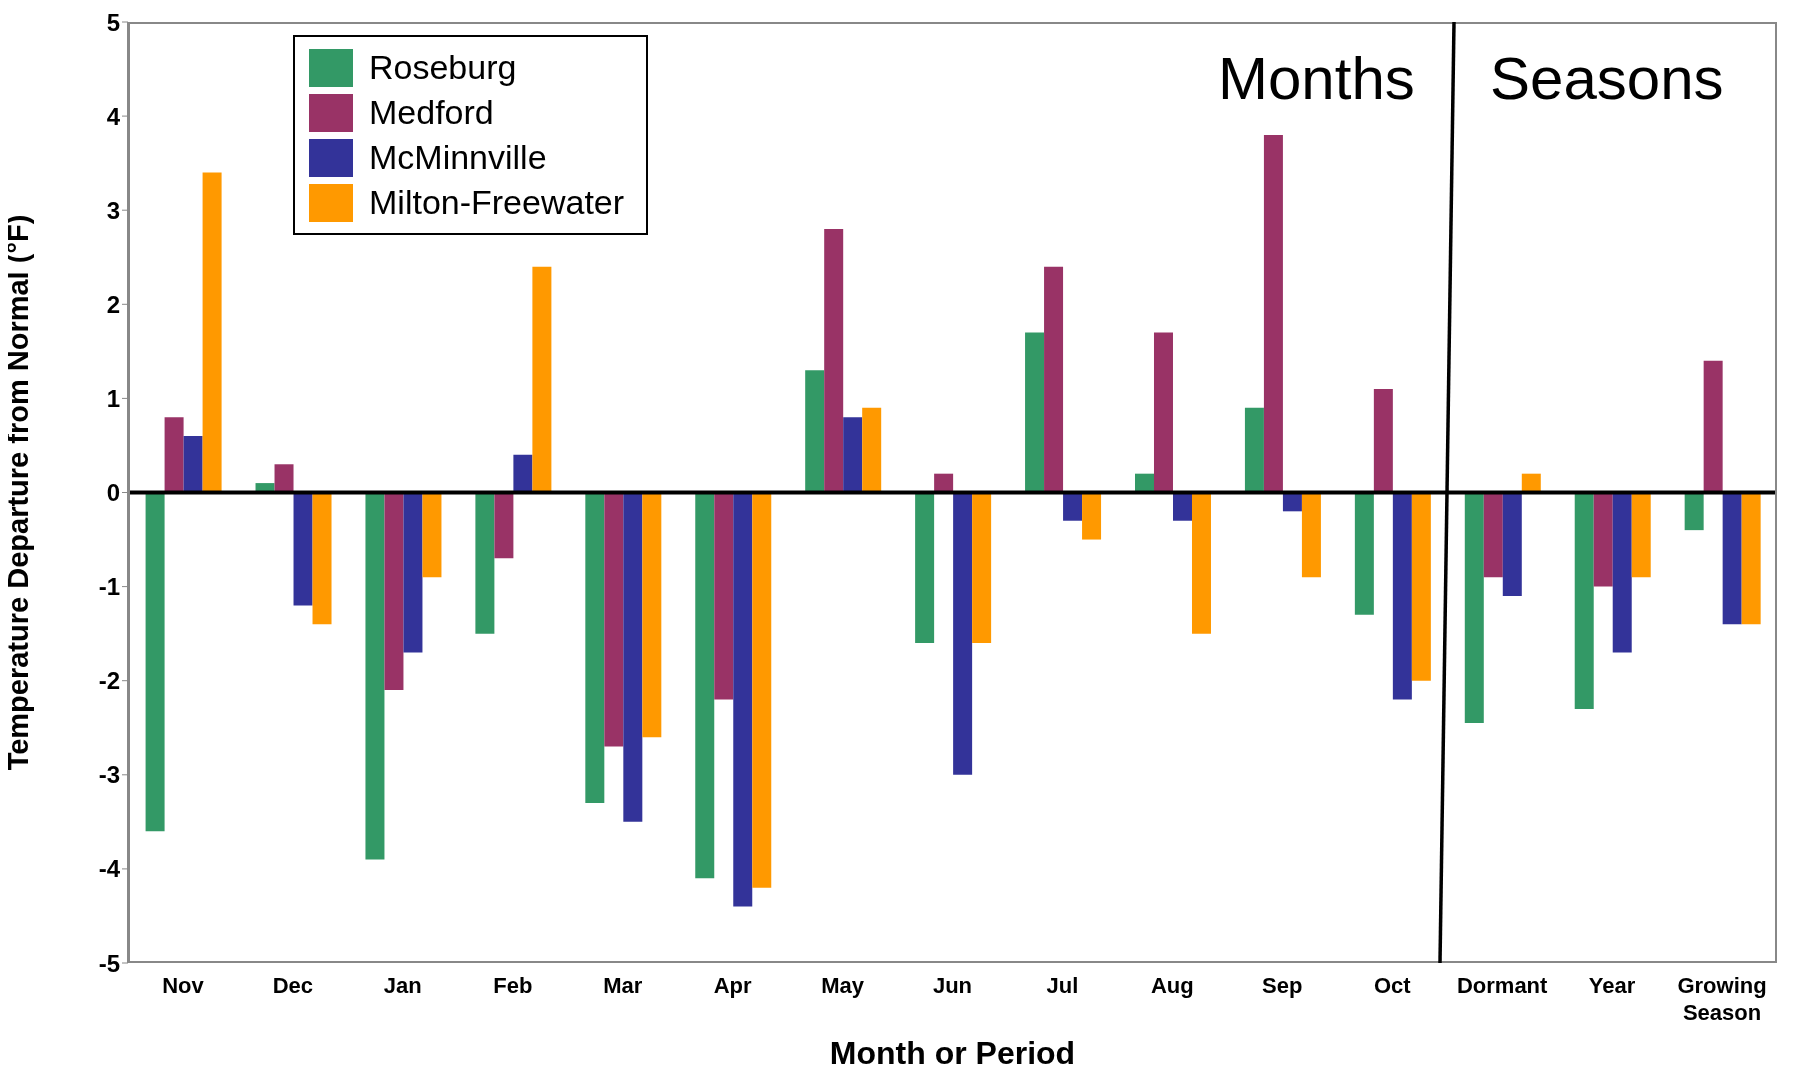 This screenshot has width=1793, height=1085. Describe the element at coordinates (109, 963) in the screenshot. I see `y-tick-label: -5` at that location.